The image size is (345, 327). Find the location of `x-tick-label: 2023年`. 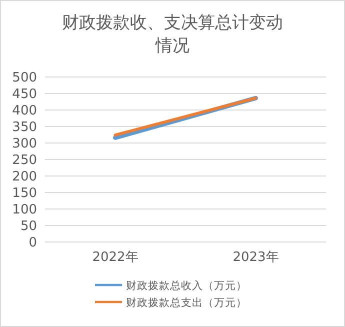

x-tick-label: 2023年 is located at coordinates (255, 257).